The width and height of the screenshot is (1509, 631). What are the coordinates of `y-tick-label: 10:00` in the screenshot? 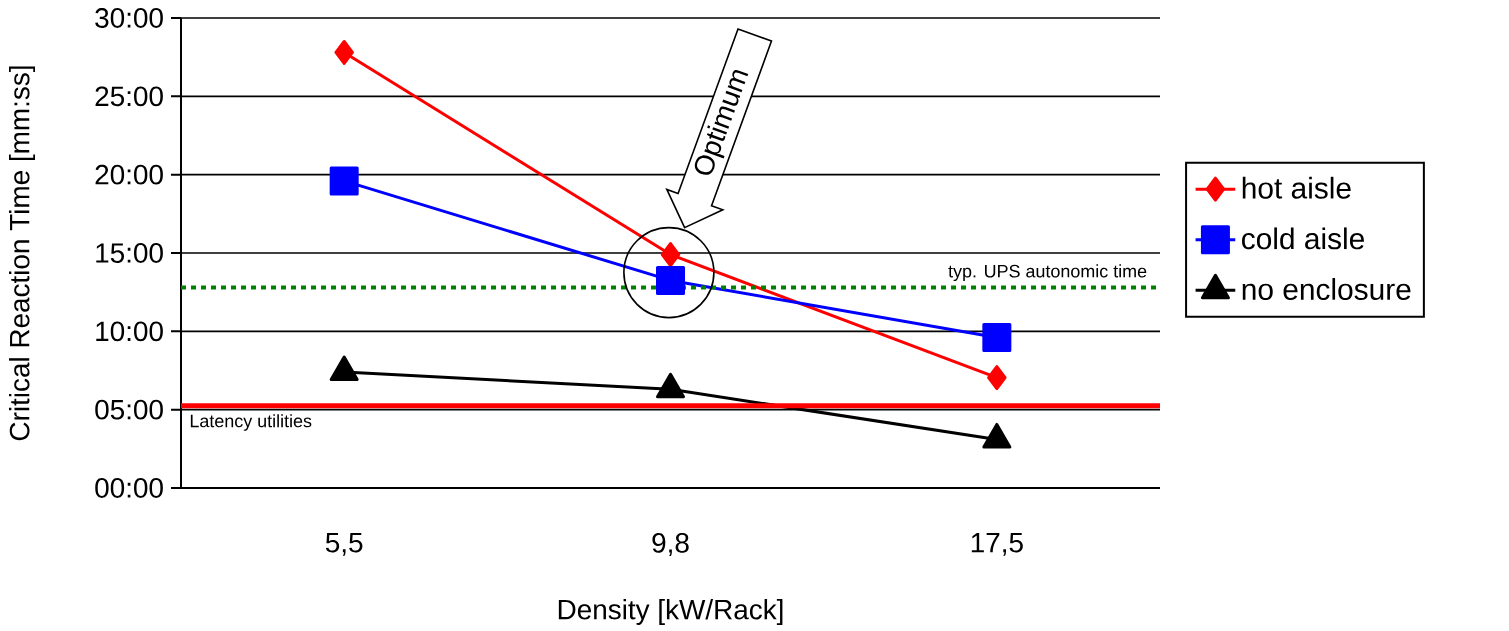 It's located at (129, 331).